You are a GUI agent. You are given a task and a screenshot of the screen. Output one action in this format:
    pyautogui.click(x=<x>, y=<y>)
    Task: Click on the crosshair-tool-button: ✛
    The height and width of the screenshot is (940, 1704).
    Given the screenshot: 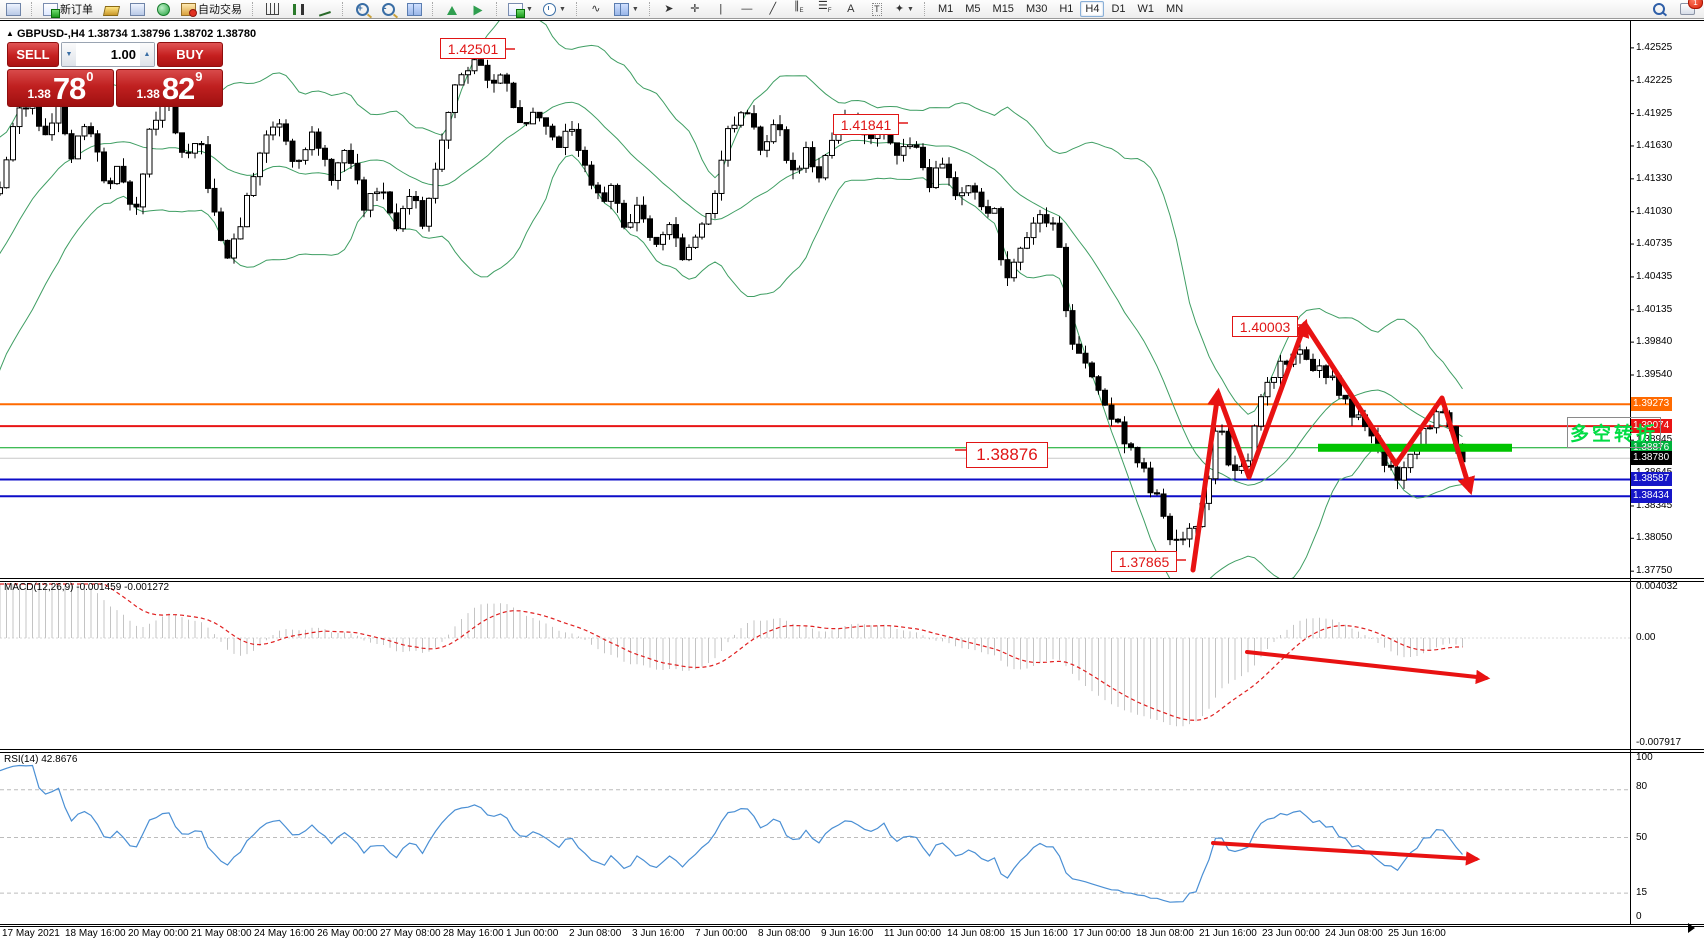 What is the action you would take?
    pyautogui.click(x=695, y=9)
    